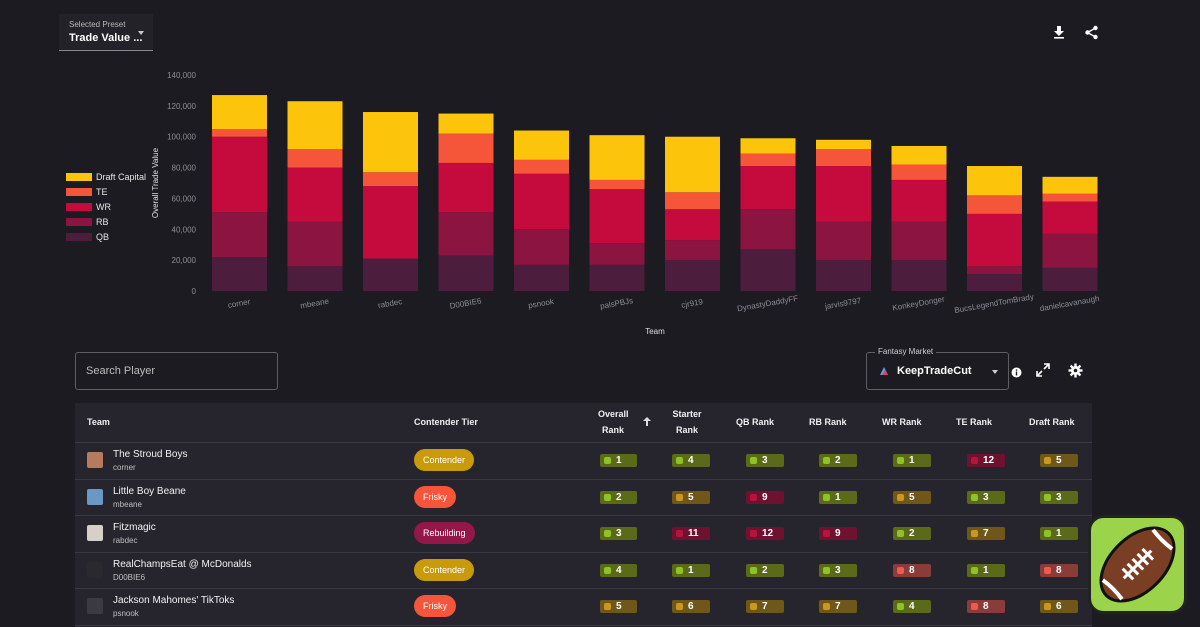  Describe the element at coordinates (98, 422) in the screenshot. I see `col-team: Team` at that location.